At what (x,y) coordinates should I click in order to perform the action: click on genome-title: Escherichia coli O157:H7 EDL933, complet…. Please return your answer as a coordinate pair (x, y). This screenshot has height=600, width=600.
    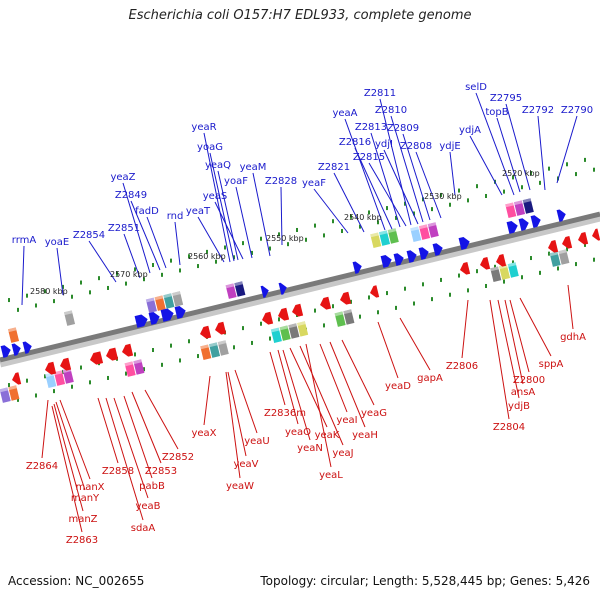
    Looking at the image, I should click on (300, 15).